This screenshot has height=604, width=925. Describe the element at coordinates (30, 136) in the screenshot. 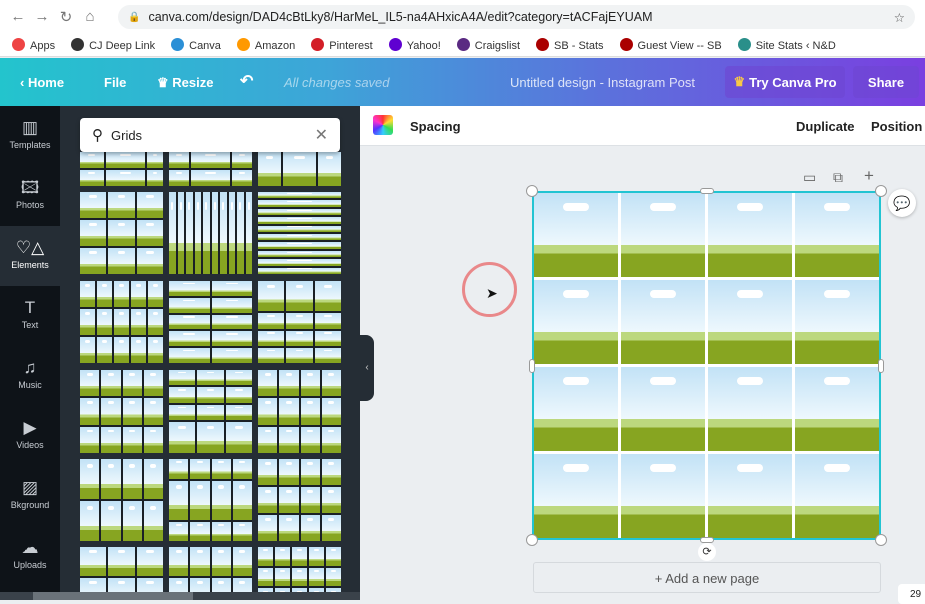

I see `rail-item-templates: ▥ Templates` at that location.